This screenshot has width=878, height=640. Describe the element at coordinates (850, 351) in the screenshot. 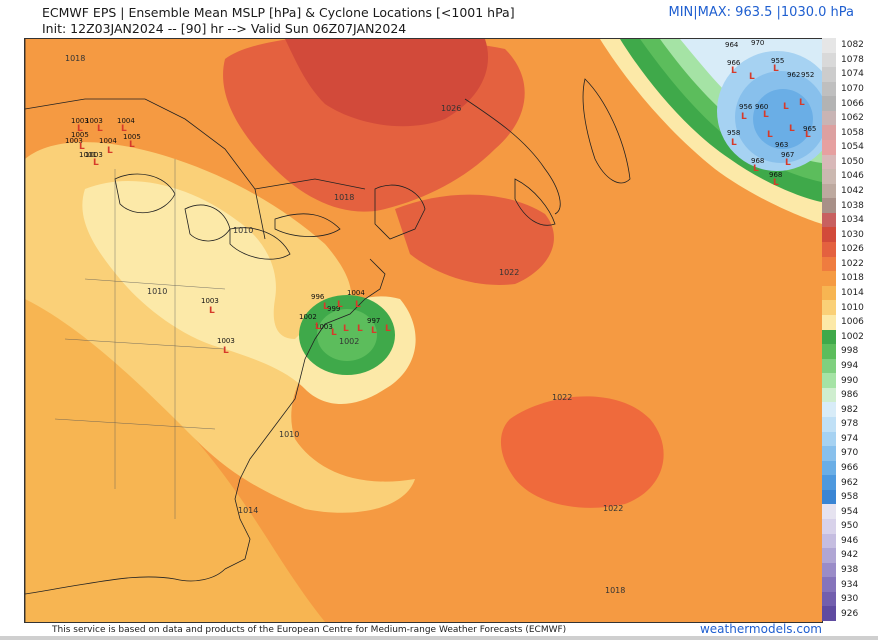

I see `colorbar-label: 998` at that location.